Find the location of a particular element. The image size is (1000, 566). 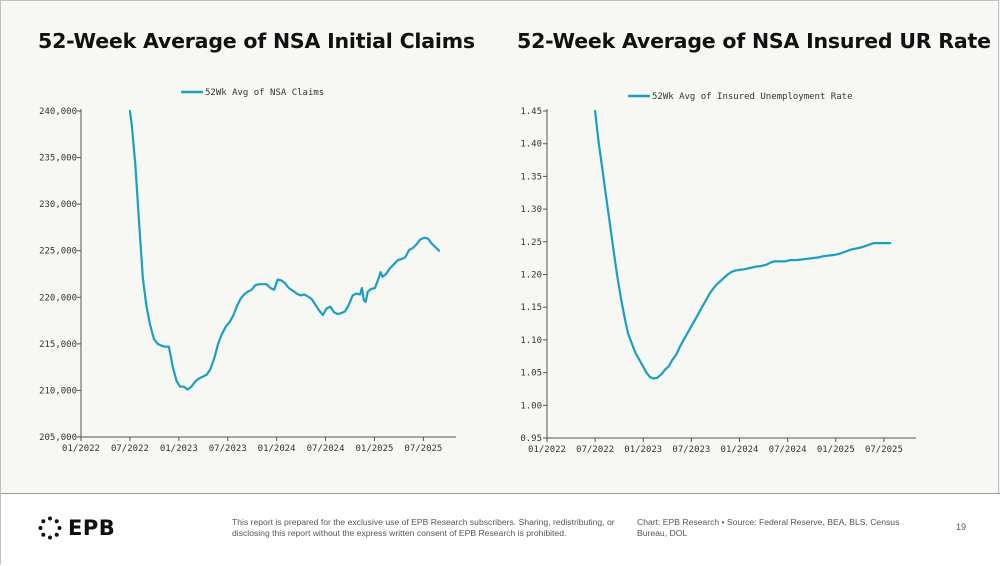

y-tick-label: 1.35 is located at coordinates (531, 177).